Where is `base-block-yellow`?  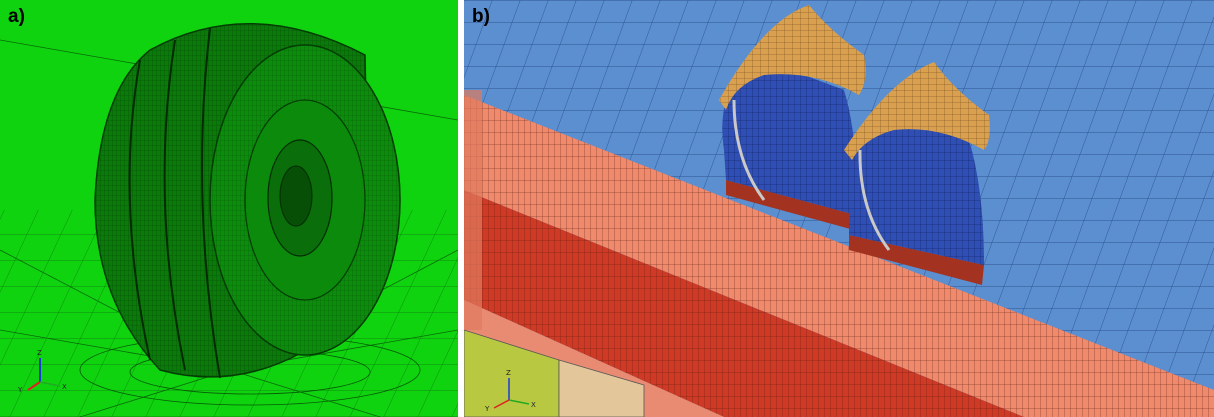 base-block-yellow is located at coordinates (512, 373).